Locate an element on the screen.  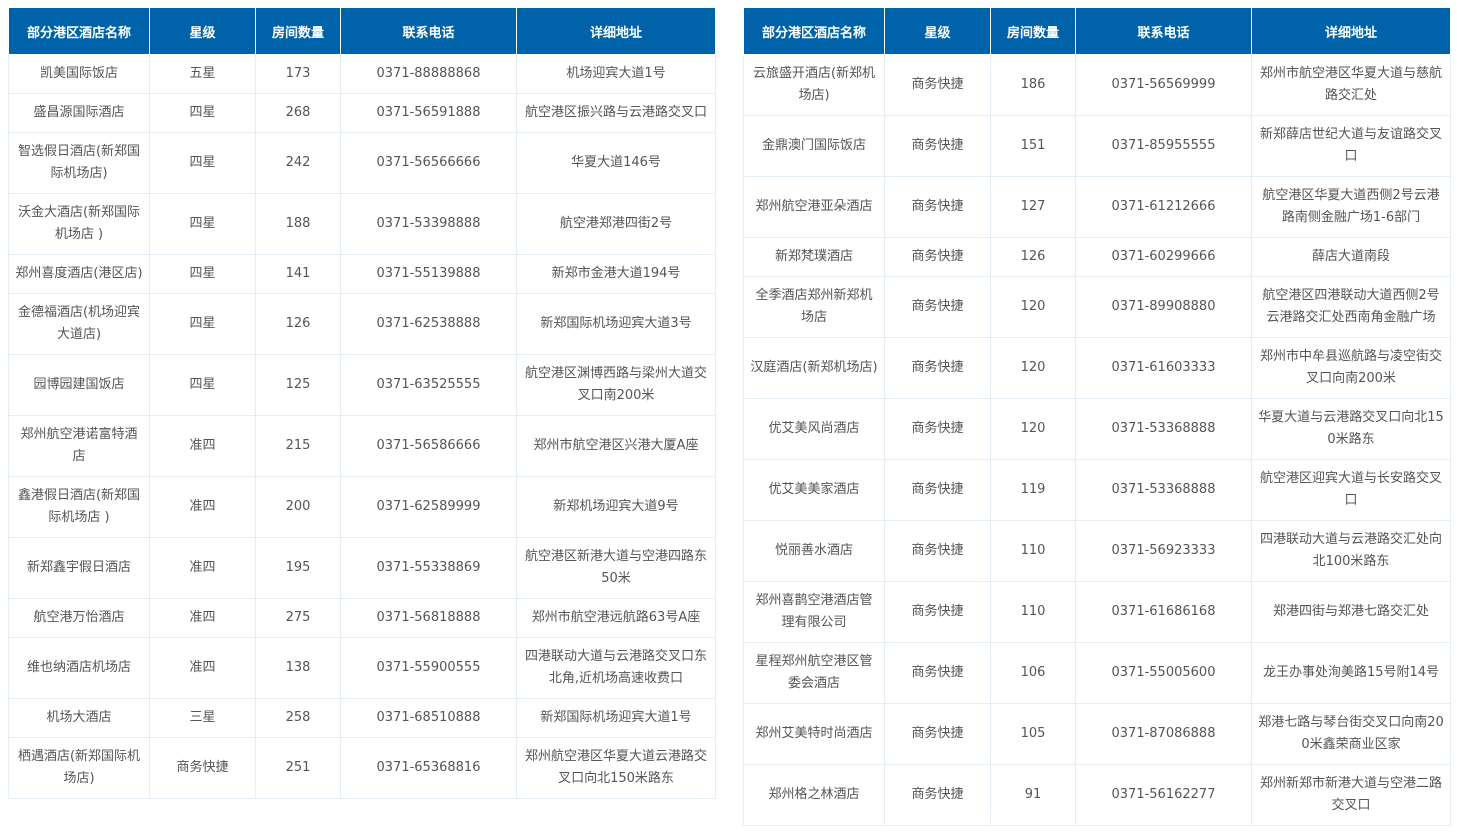
address-cell: 航空港区振兴路与云港路交叉口 is located at coordinates (616, 113).